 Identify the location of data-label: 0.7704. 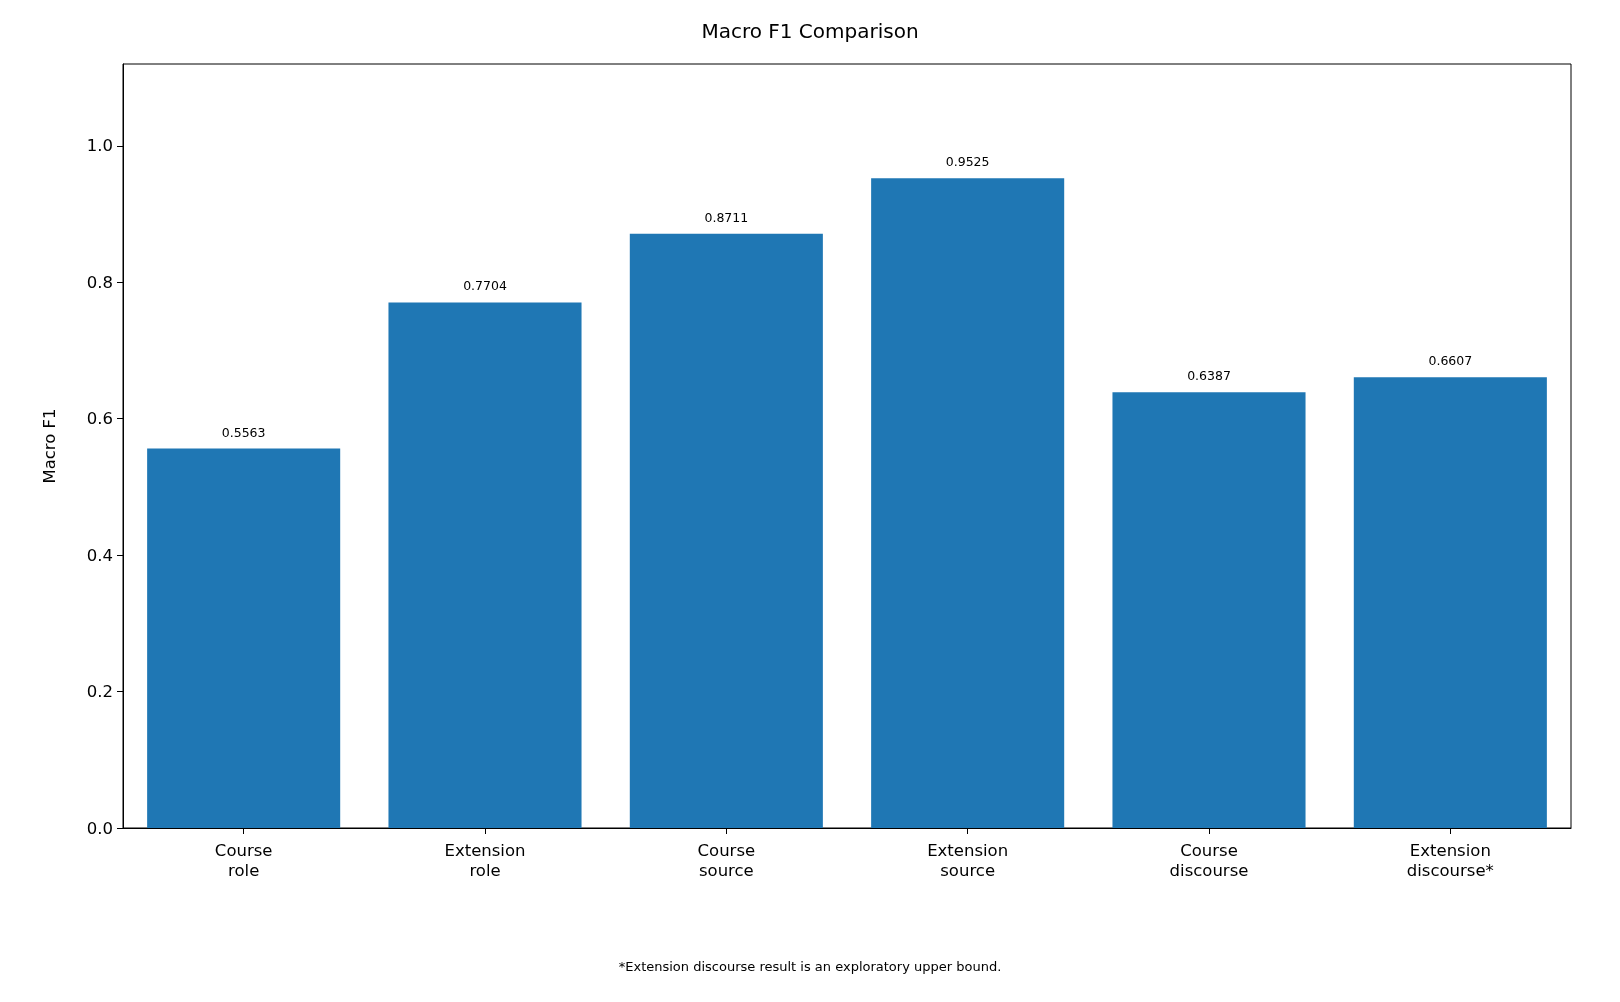
(485, 286).